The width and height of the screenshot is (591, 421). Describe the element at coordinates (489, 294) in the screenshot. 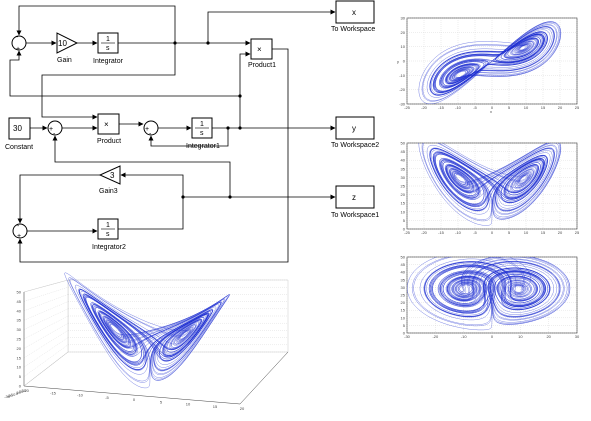

I see `yz-trajectory` at that location.